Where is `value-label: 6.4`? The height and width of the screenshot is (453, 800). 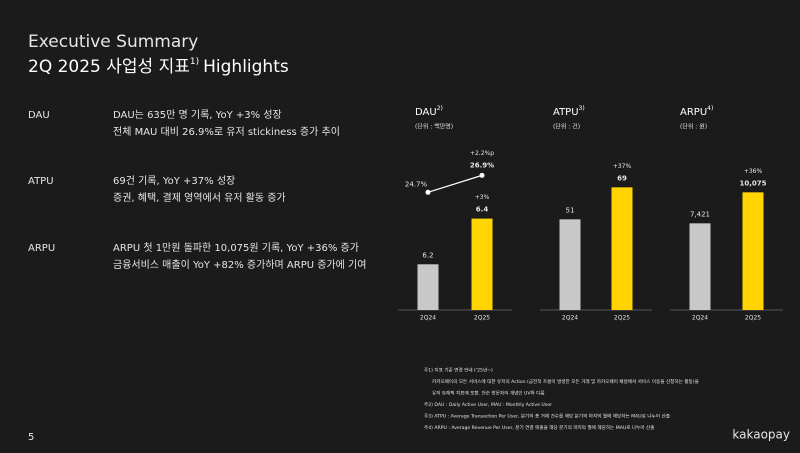
value-label: 6.4 is located at coordinates (482, 210).